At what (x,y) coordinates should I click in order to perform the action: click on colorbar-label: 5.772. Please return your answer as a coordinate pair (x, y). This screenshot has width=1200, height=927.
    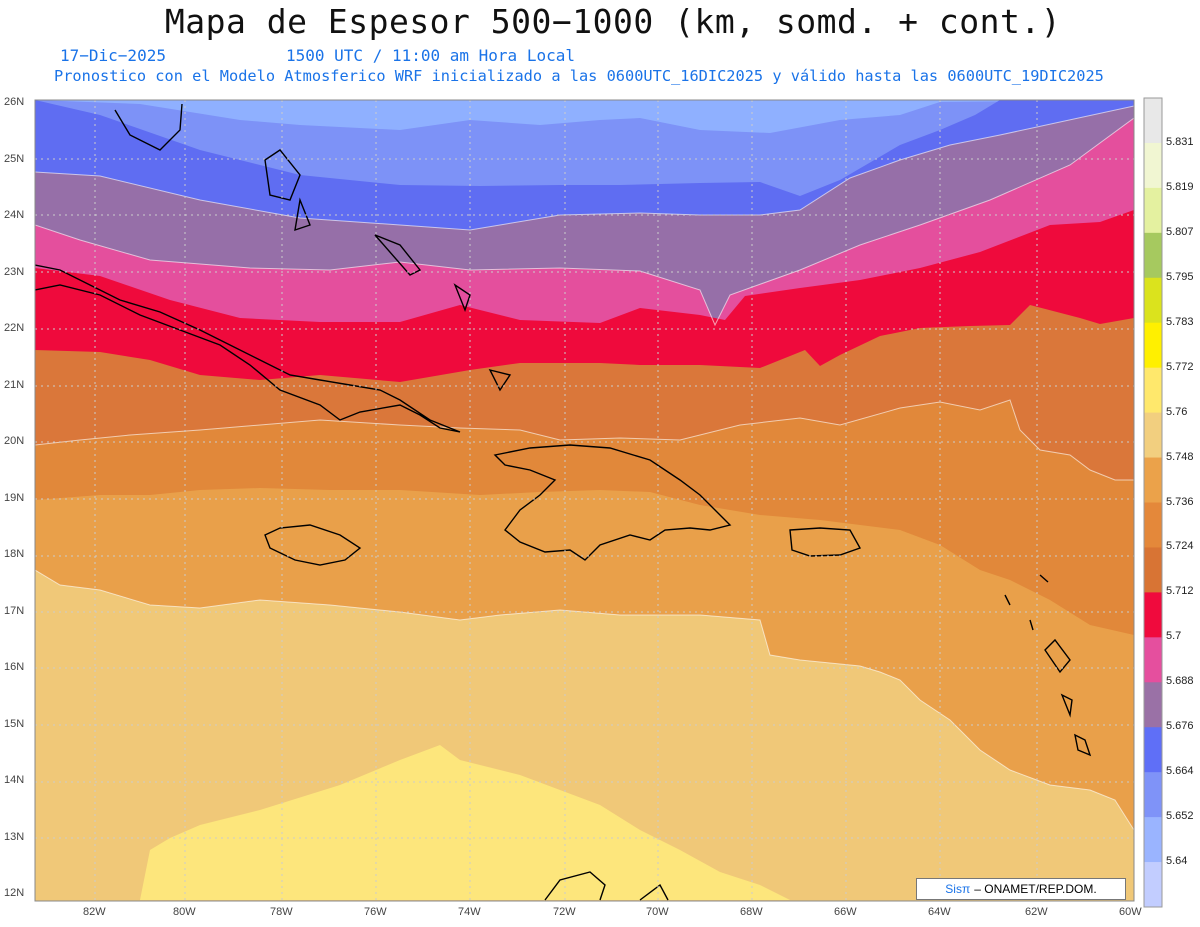
    Looking at the image, I should click on (1180, 366).